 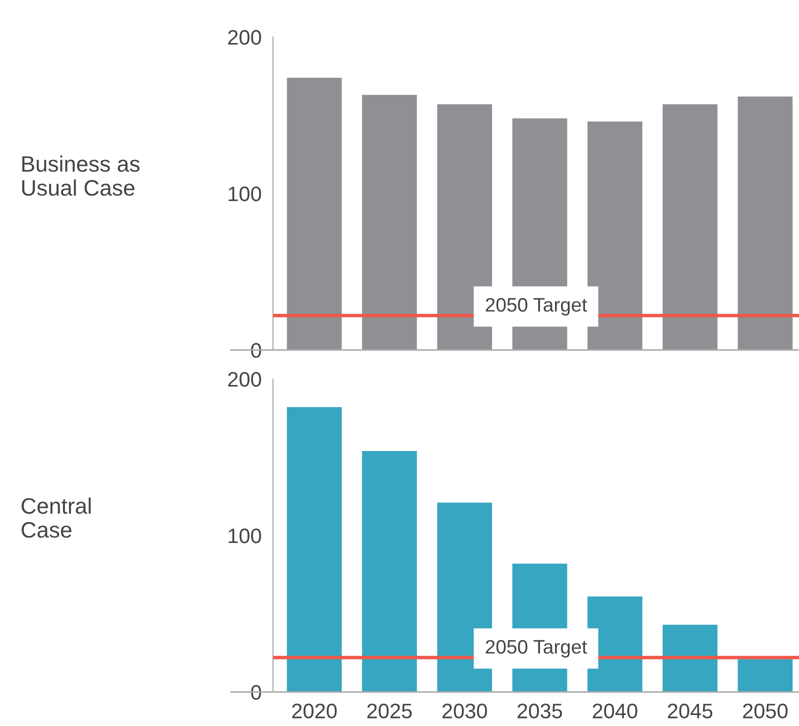 What do you see at coordinates (81, 176) in the screenshot?
I see `y-axis-title: Business as Usual Case` at bounding box center [81, 176].